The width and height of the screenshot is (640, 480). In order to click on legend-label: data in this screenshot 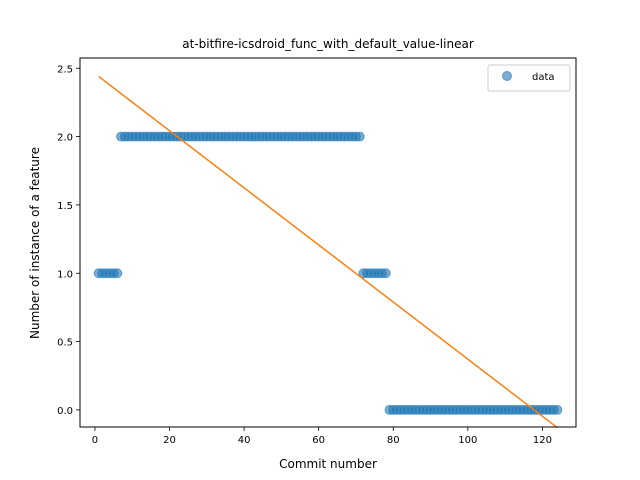, I will do `click(543, 77)`.